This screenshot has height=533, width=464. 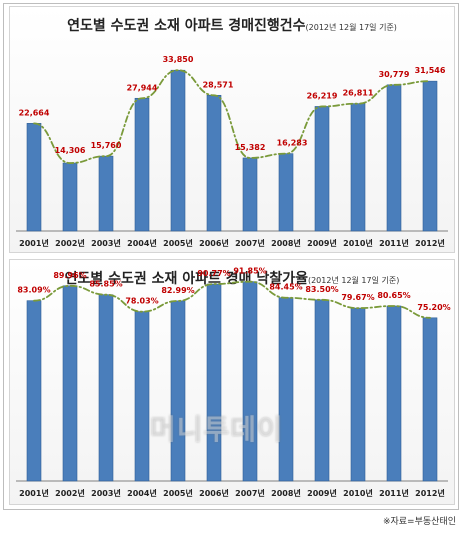 I want to click on data-label: 15,760, so click(x=106, y=145).